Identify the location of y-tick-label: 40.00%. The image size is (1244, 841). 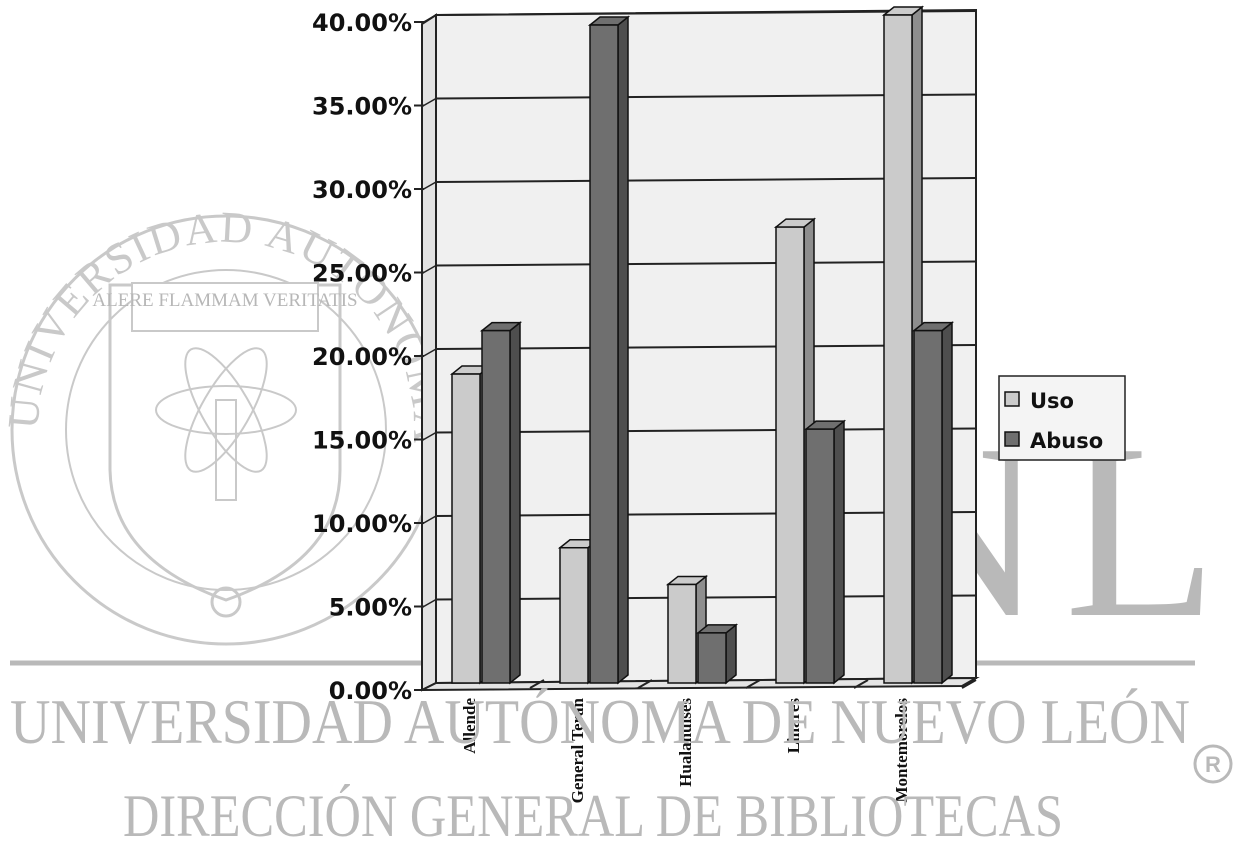
(362, 23).